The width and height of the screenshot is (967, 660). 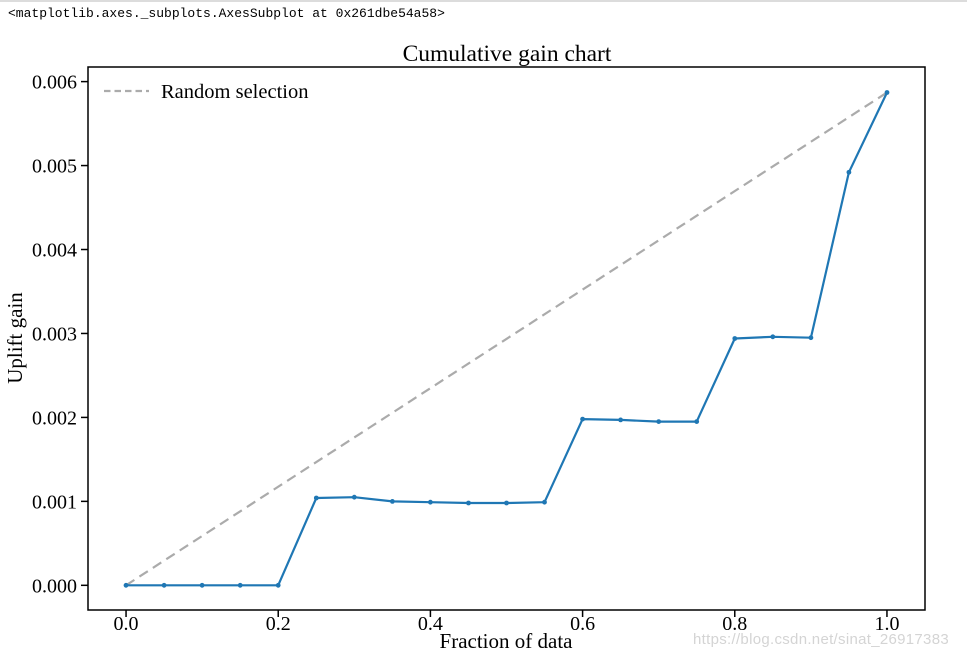 I want to click on x-tick-label: 0.2, so click(x=278, y=624).